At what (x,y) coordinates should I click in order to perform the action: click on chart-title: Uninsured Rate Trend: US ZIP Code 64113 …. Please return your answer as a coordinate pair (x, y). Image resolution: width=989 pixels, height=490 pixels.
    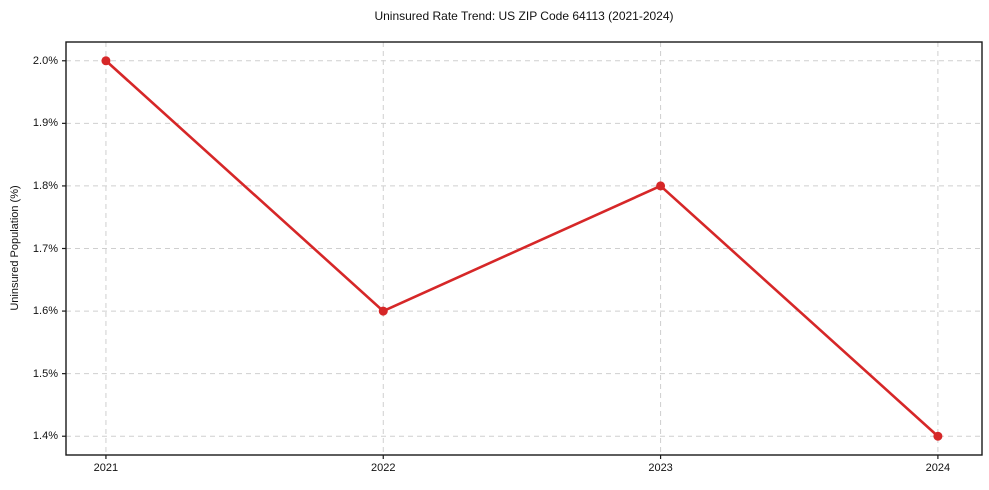
    Looking at the image, I should click on (524, 16).